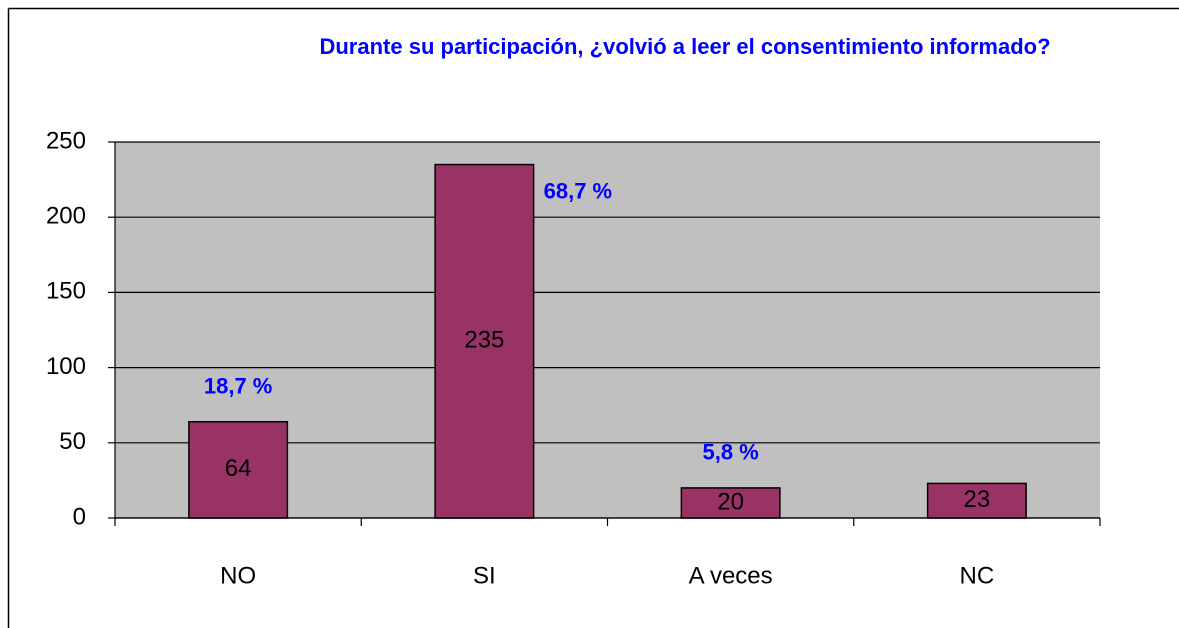  I want to click on value-label: 235, so click(484, 340).